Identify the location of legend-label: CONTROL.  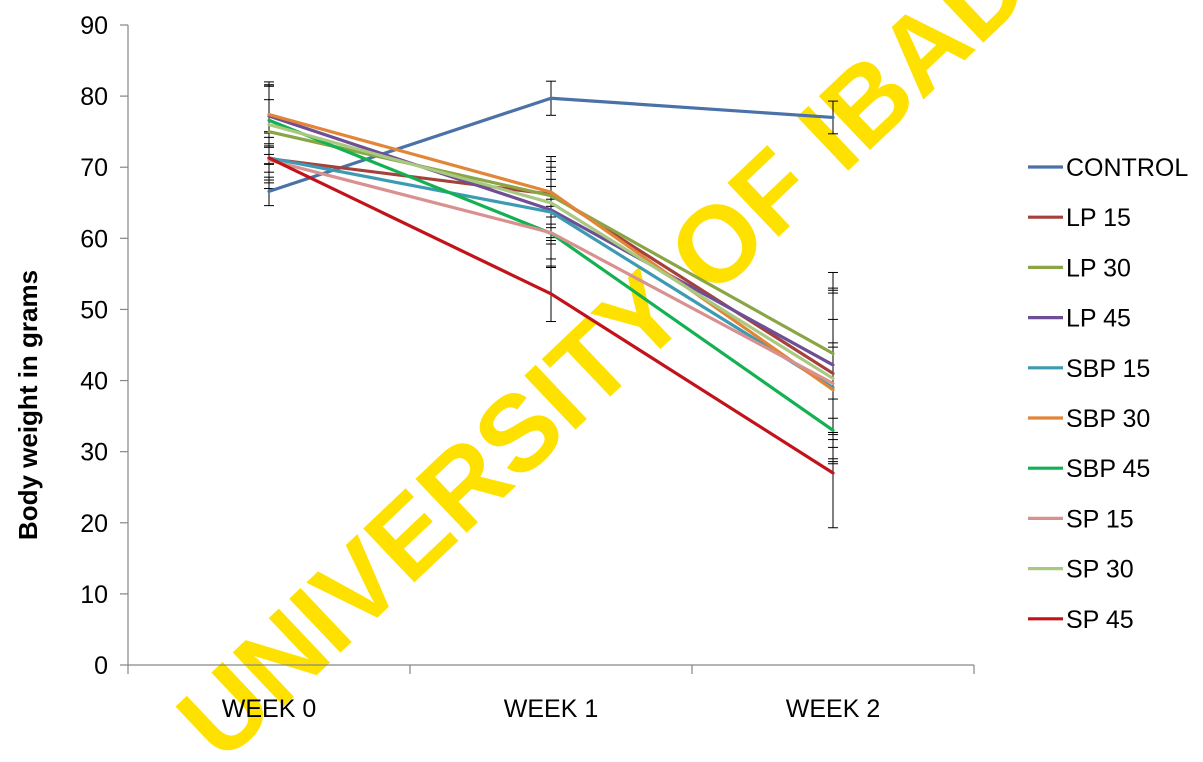
(1127, 168).